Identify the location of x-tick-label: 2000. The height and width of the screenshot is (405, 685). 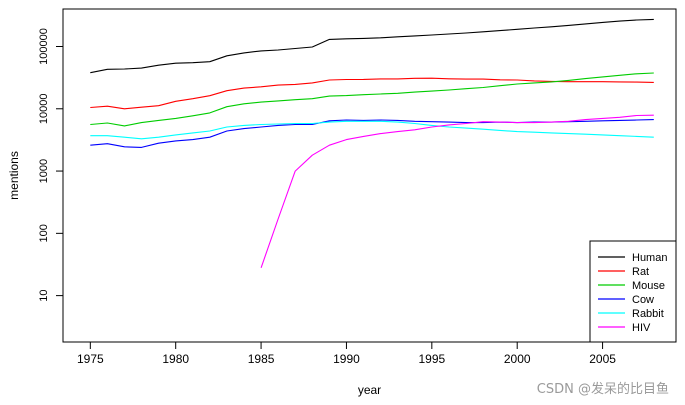
(517, 359).